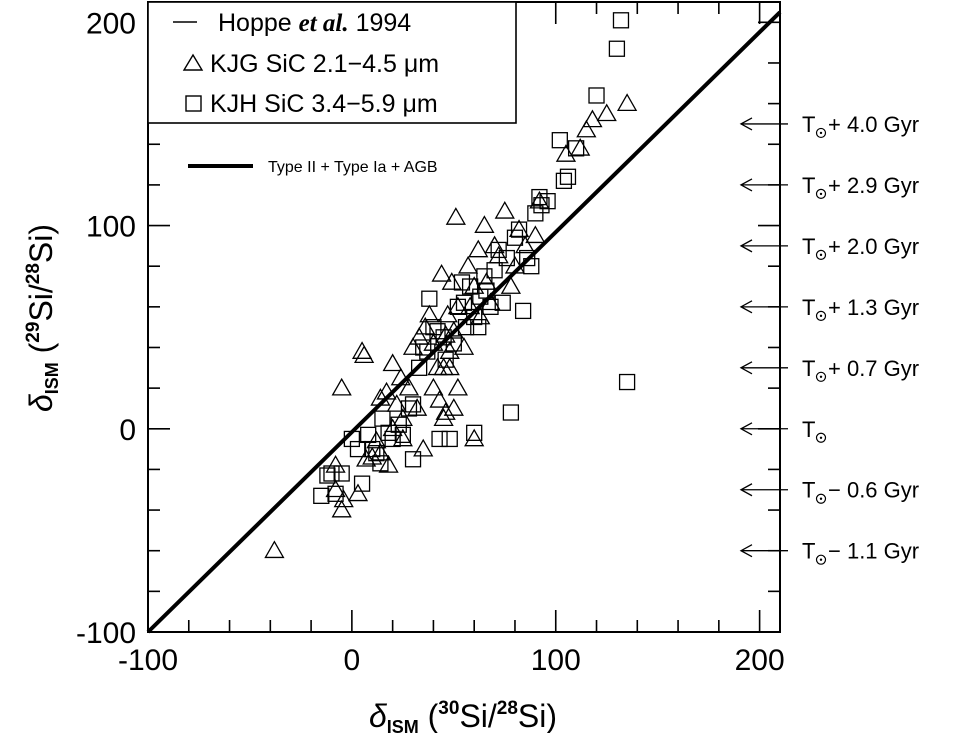 The height and width of the screenshot is (733, 967). Describe the element at coordinates (873, 185) in the screenshot. I see `arrow-offset-label: + 2.9 Gyr` at that location.